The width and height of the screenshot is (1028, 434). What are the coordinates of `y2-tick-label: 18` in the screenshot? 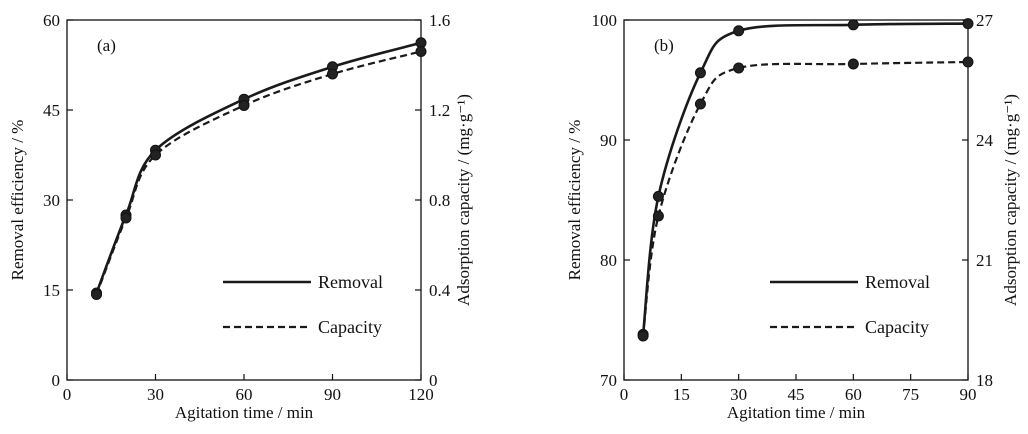 It's located at (984, 380).